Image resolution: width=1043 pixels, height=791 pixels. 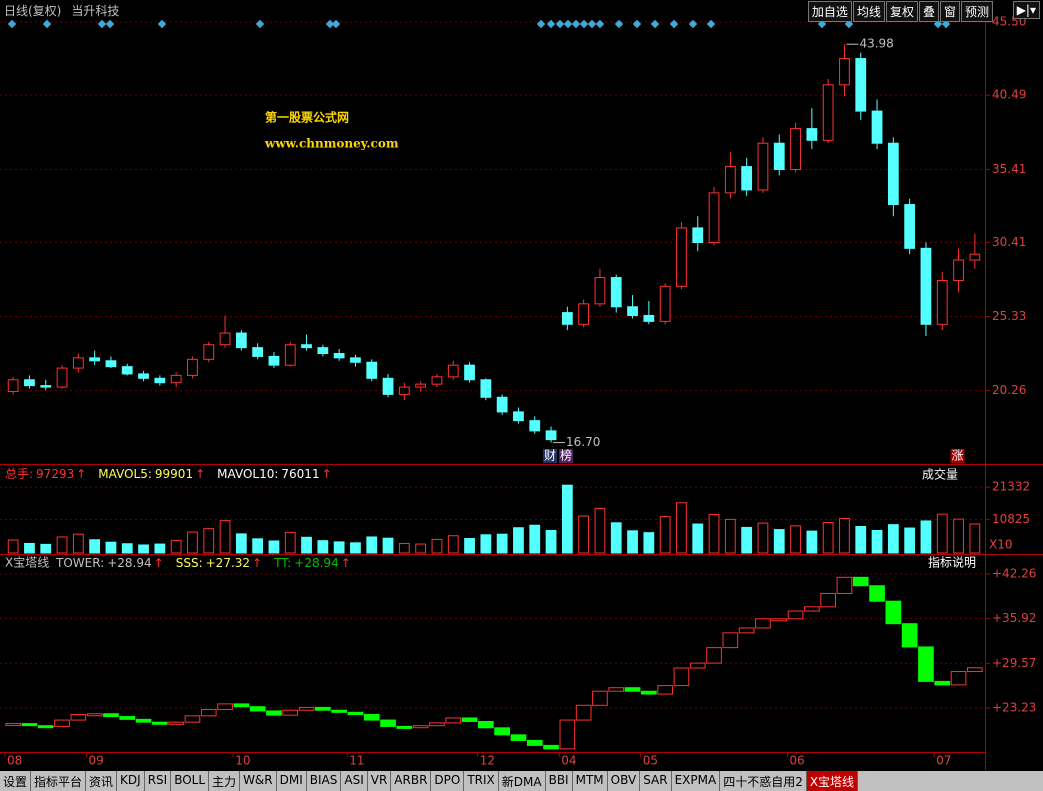 I want to click on x-tick-label: 06, so click(x=796, y=761).